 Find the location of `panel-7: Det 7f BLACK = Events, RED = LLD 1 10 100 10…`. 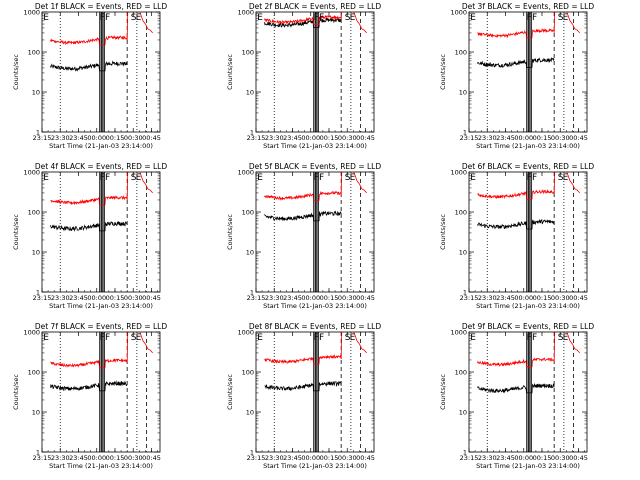

panel-7: Det 7f BLACK = Events, RED = LLD 1 10 100 10… is located at coordinates (89, 396).